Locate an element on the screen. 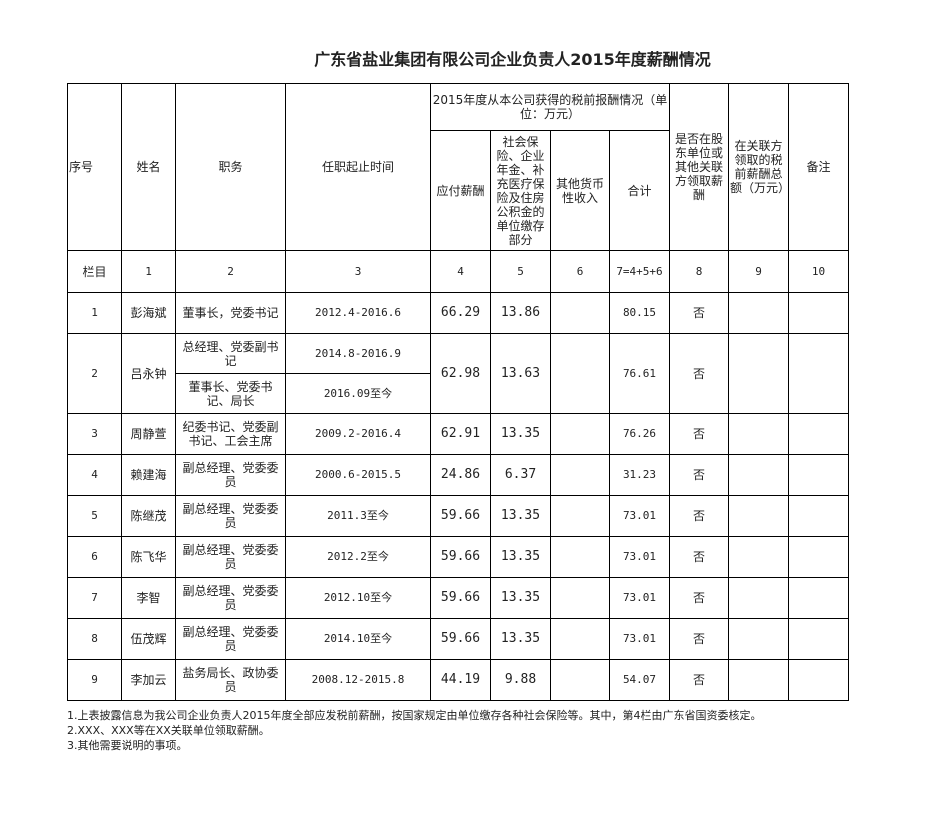  name-cell: 伍茂辉 is located at coordinates (148, 639).